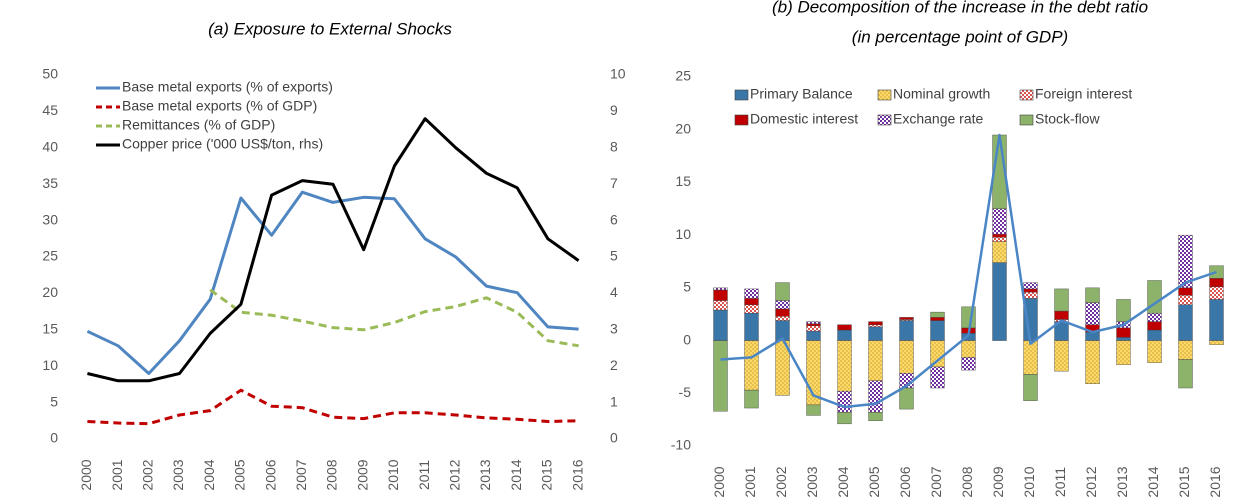  Describe the element at coordinates (801, 94) in the screenshot. I see `legend-label: Primary Balance` at that location.